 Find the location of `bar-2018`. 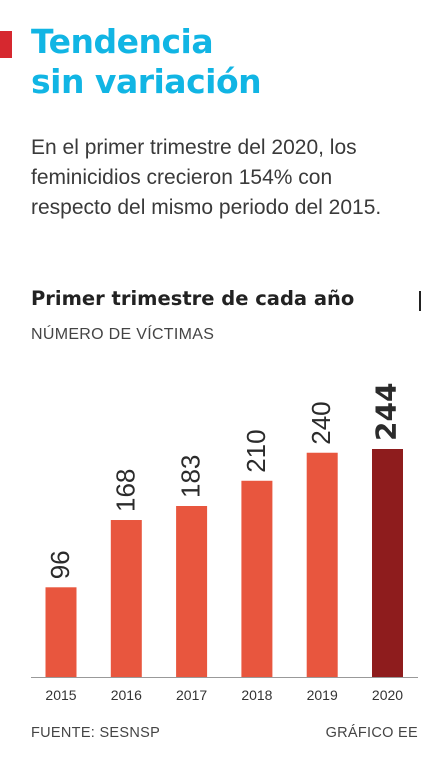

bar-2018 is located at coordinates (257, 578).